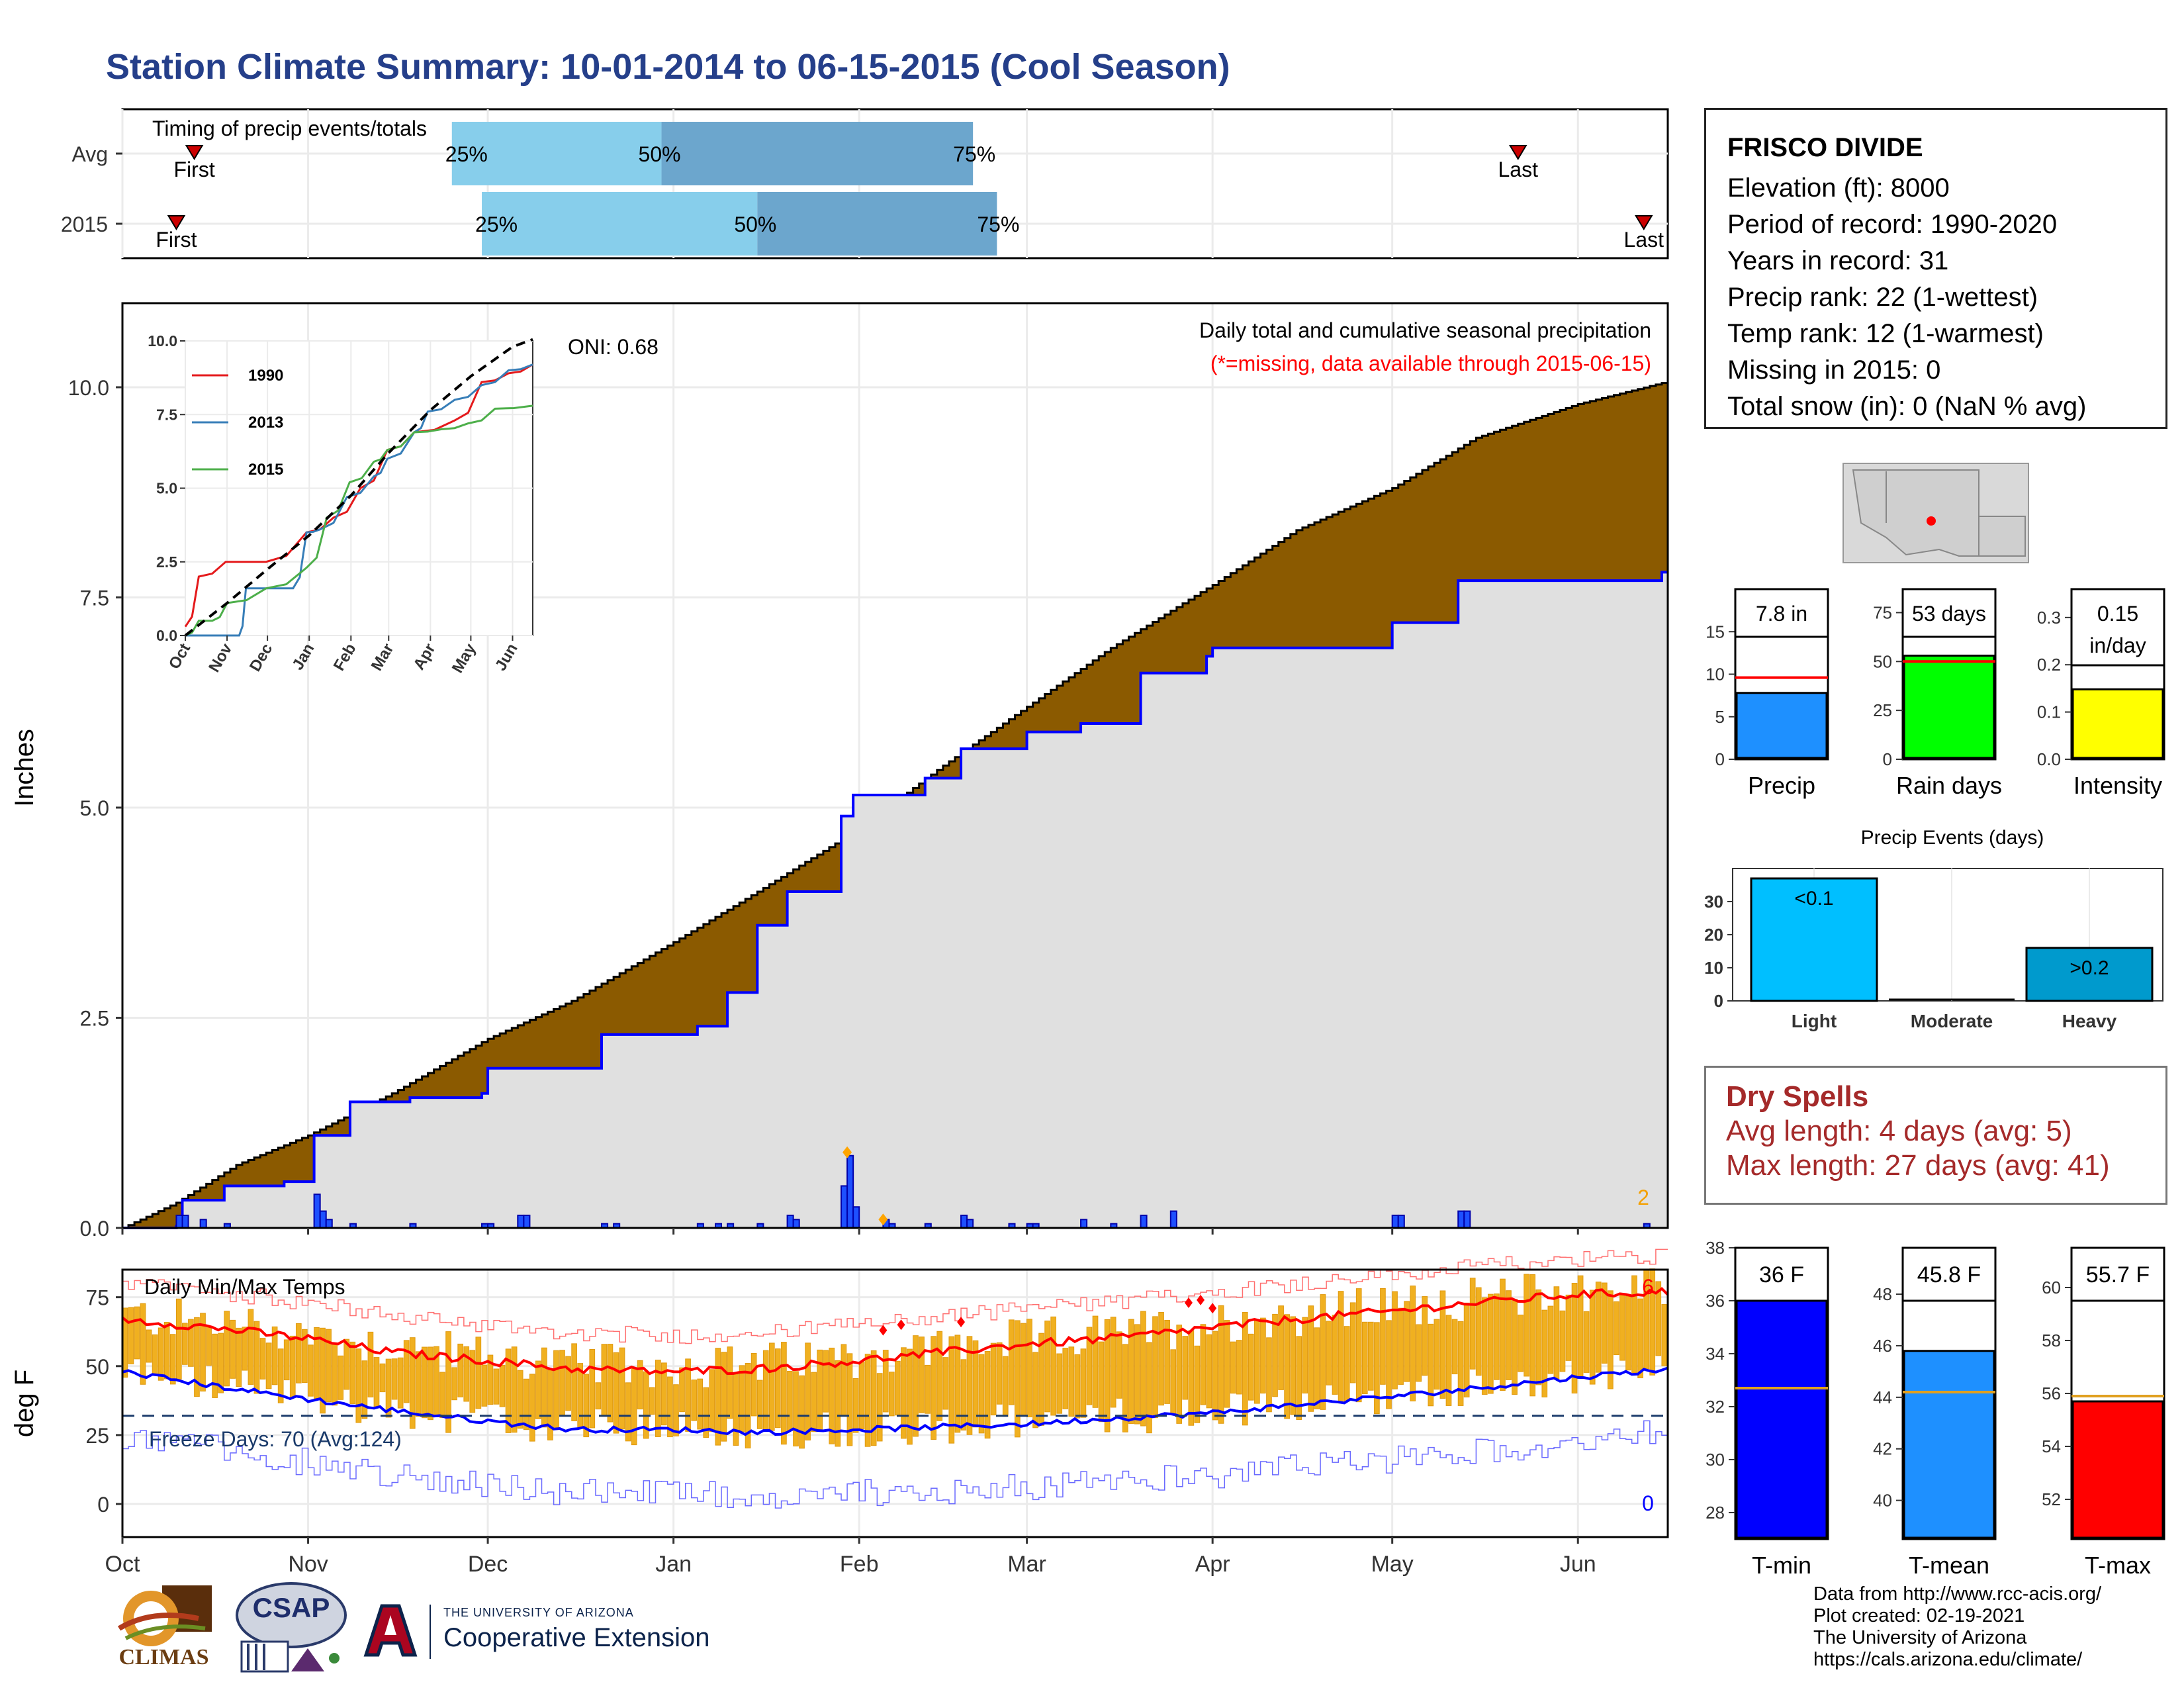 The image size is (2184, 1688). What do you see at coordinates (359, 500) in the screenshot?
I see `inset-line-2013` at bounding box center [359, 500].